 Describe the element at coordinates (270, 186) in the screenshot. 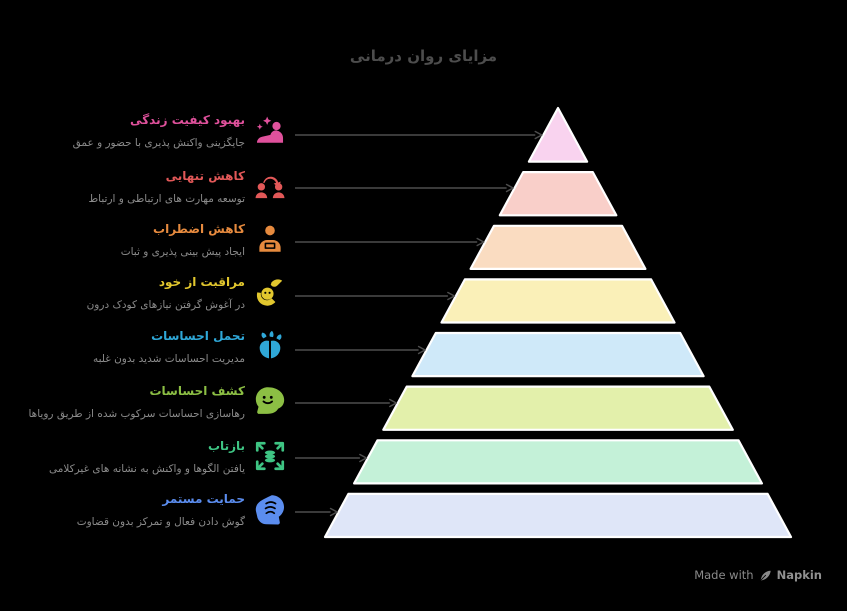

I see `people-connection-icon` at that location.